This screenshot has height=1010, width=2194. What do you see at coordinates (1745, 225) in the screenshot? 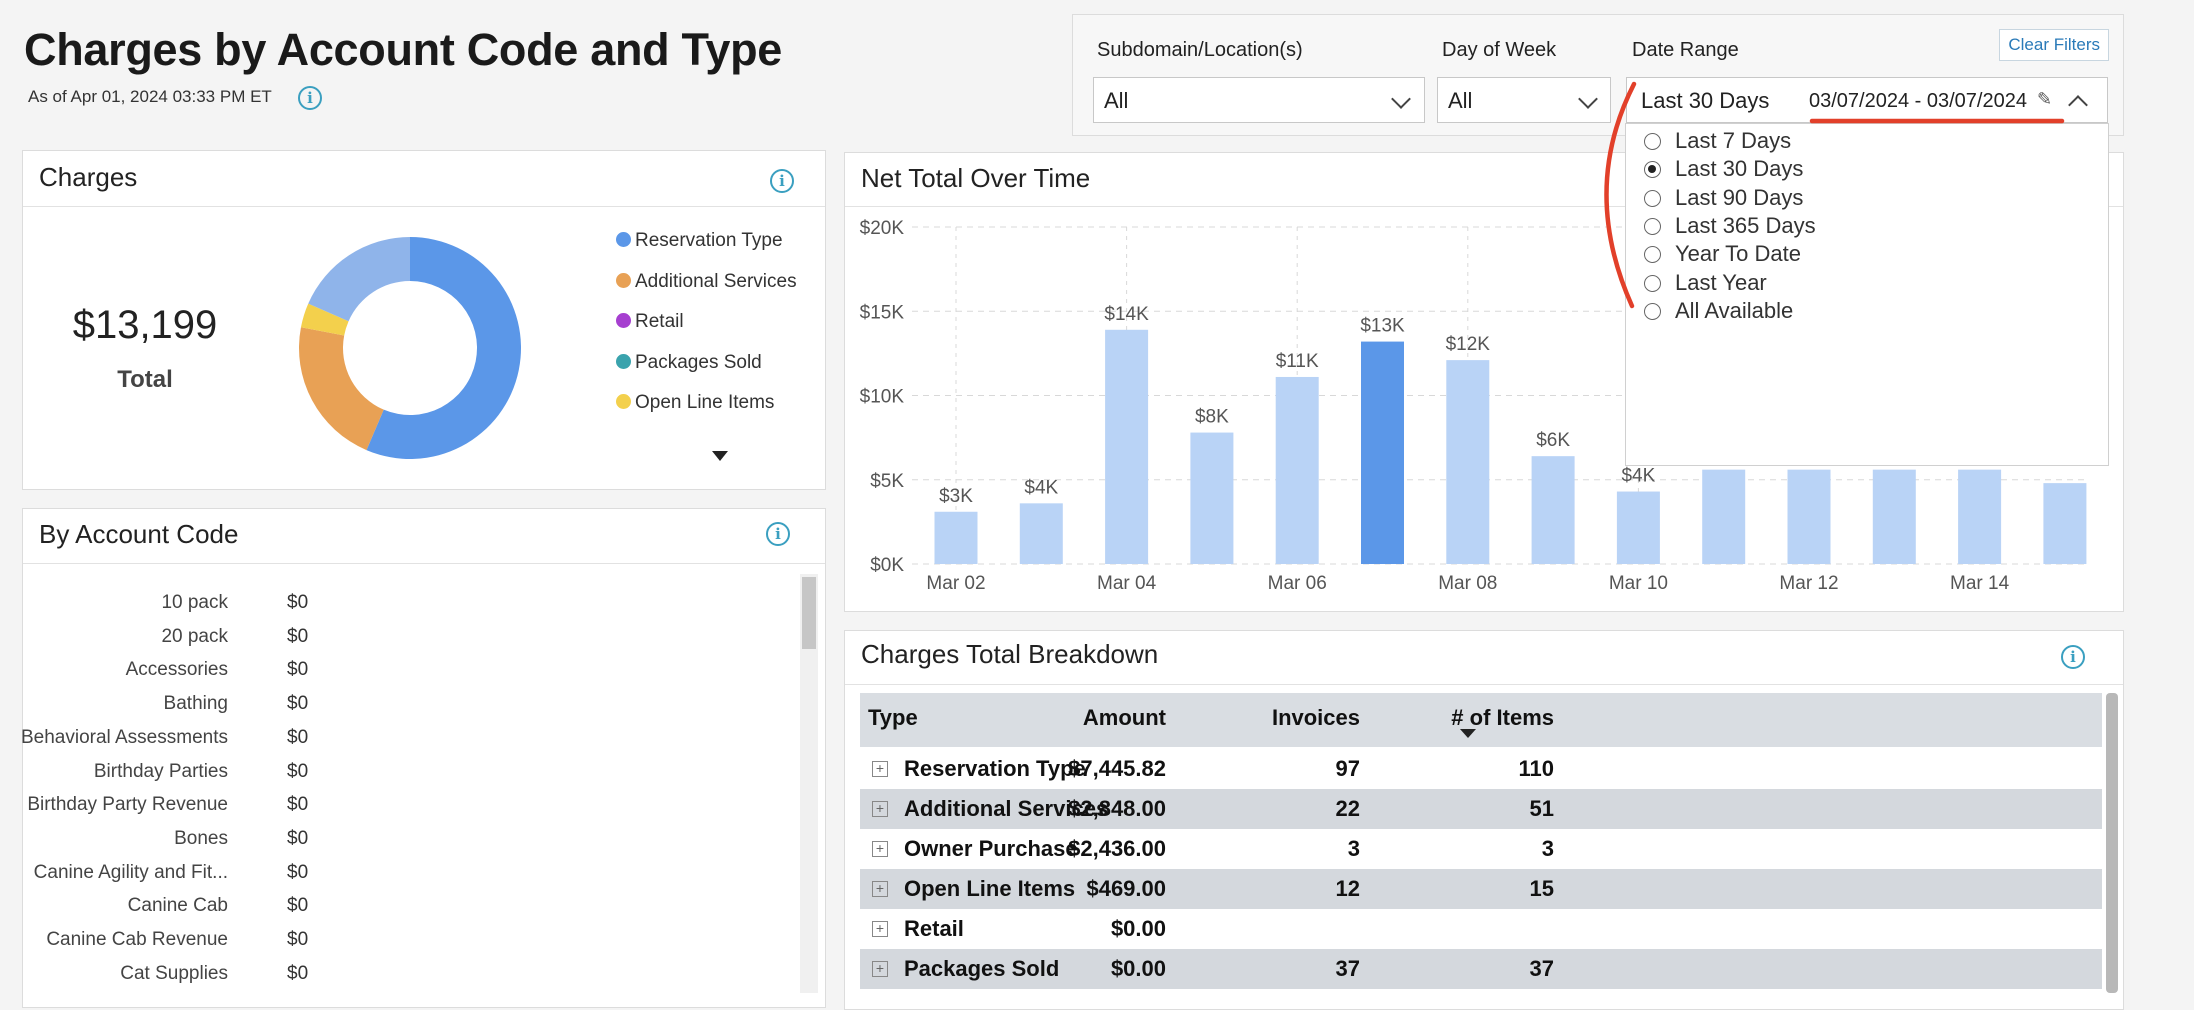
I see `option-label: Last 365 Days` at bounding box center [1745, 225].